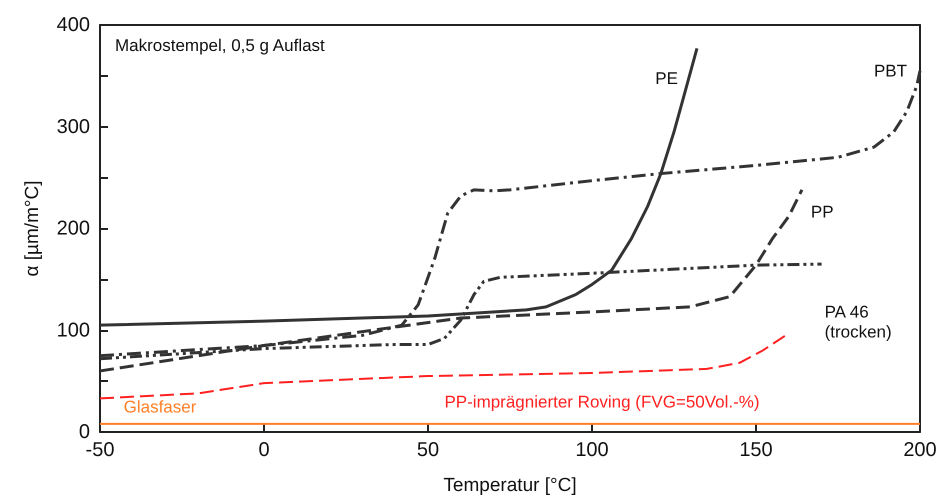 This screenshot has width=949, height=502. I want to click on y-tick-label: 100, so click(73, 330).